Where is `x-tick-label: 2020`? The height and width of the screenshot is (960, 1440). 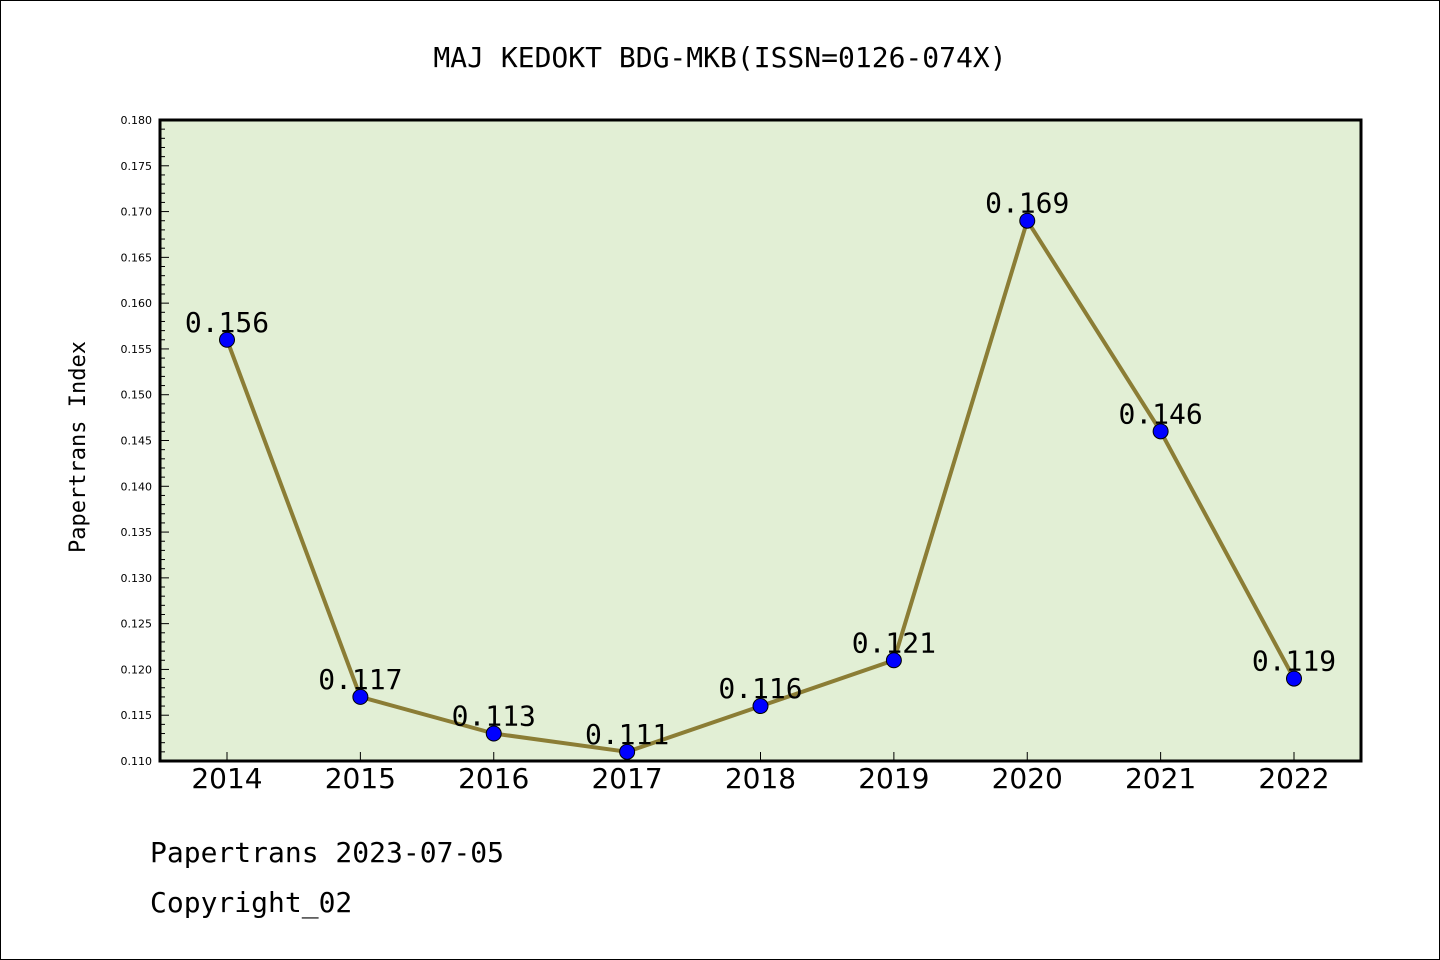 x-tick-label: 2020 is located at coordinates (1027, 778).